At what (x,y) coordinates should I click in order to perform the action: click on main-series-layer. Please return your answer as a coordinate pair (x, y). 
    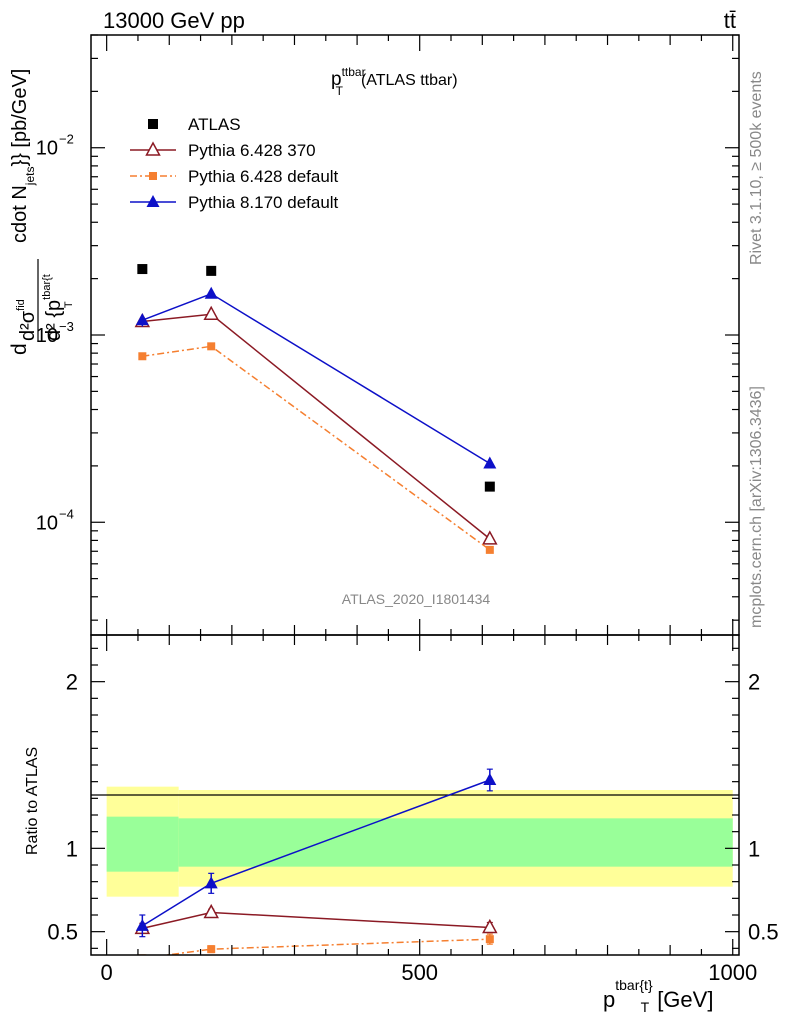
    Looking at the image, I should click on (316, 409).